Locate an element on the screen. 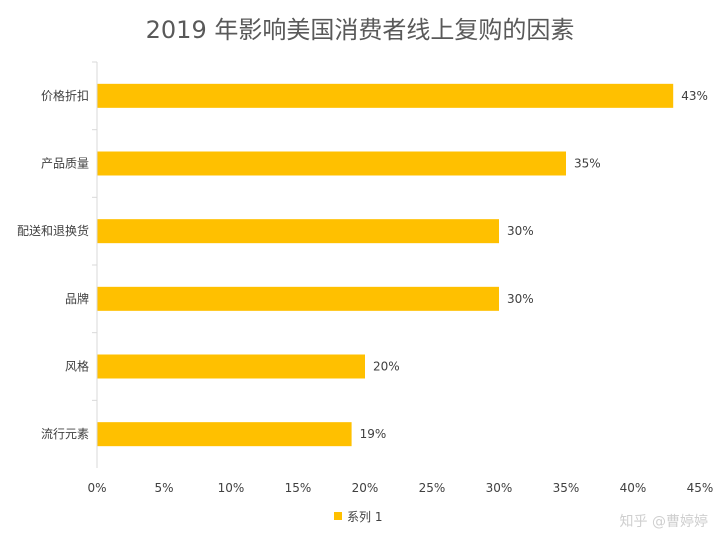 This screenshot has width=720, height=540. x-tick-label-9: 40% is located at coordinates (633, 488).